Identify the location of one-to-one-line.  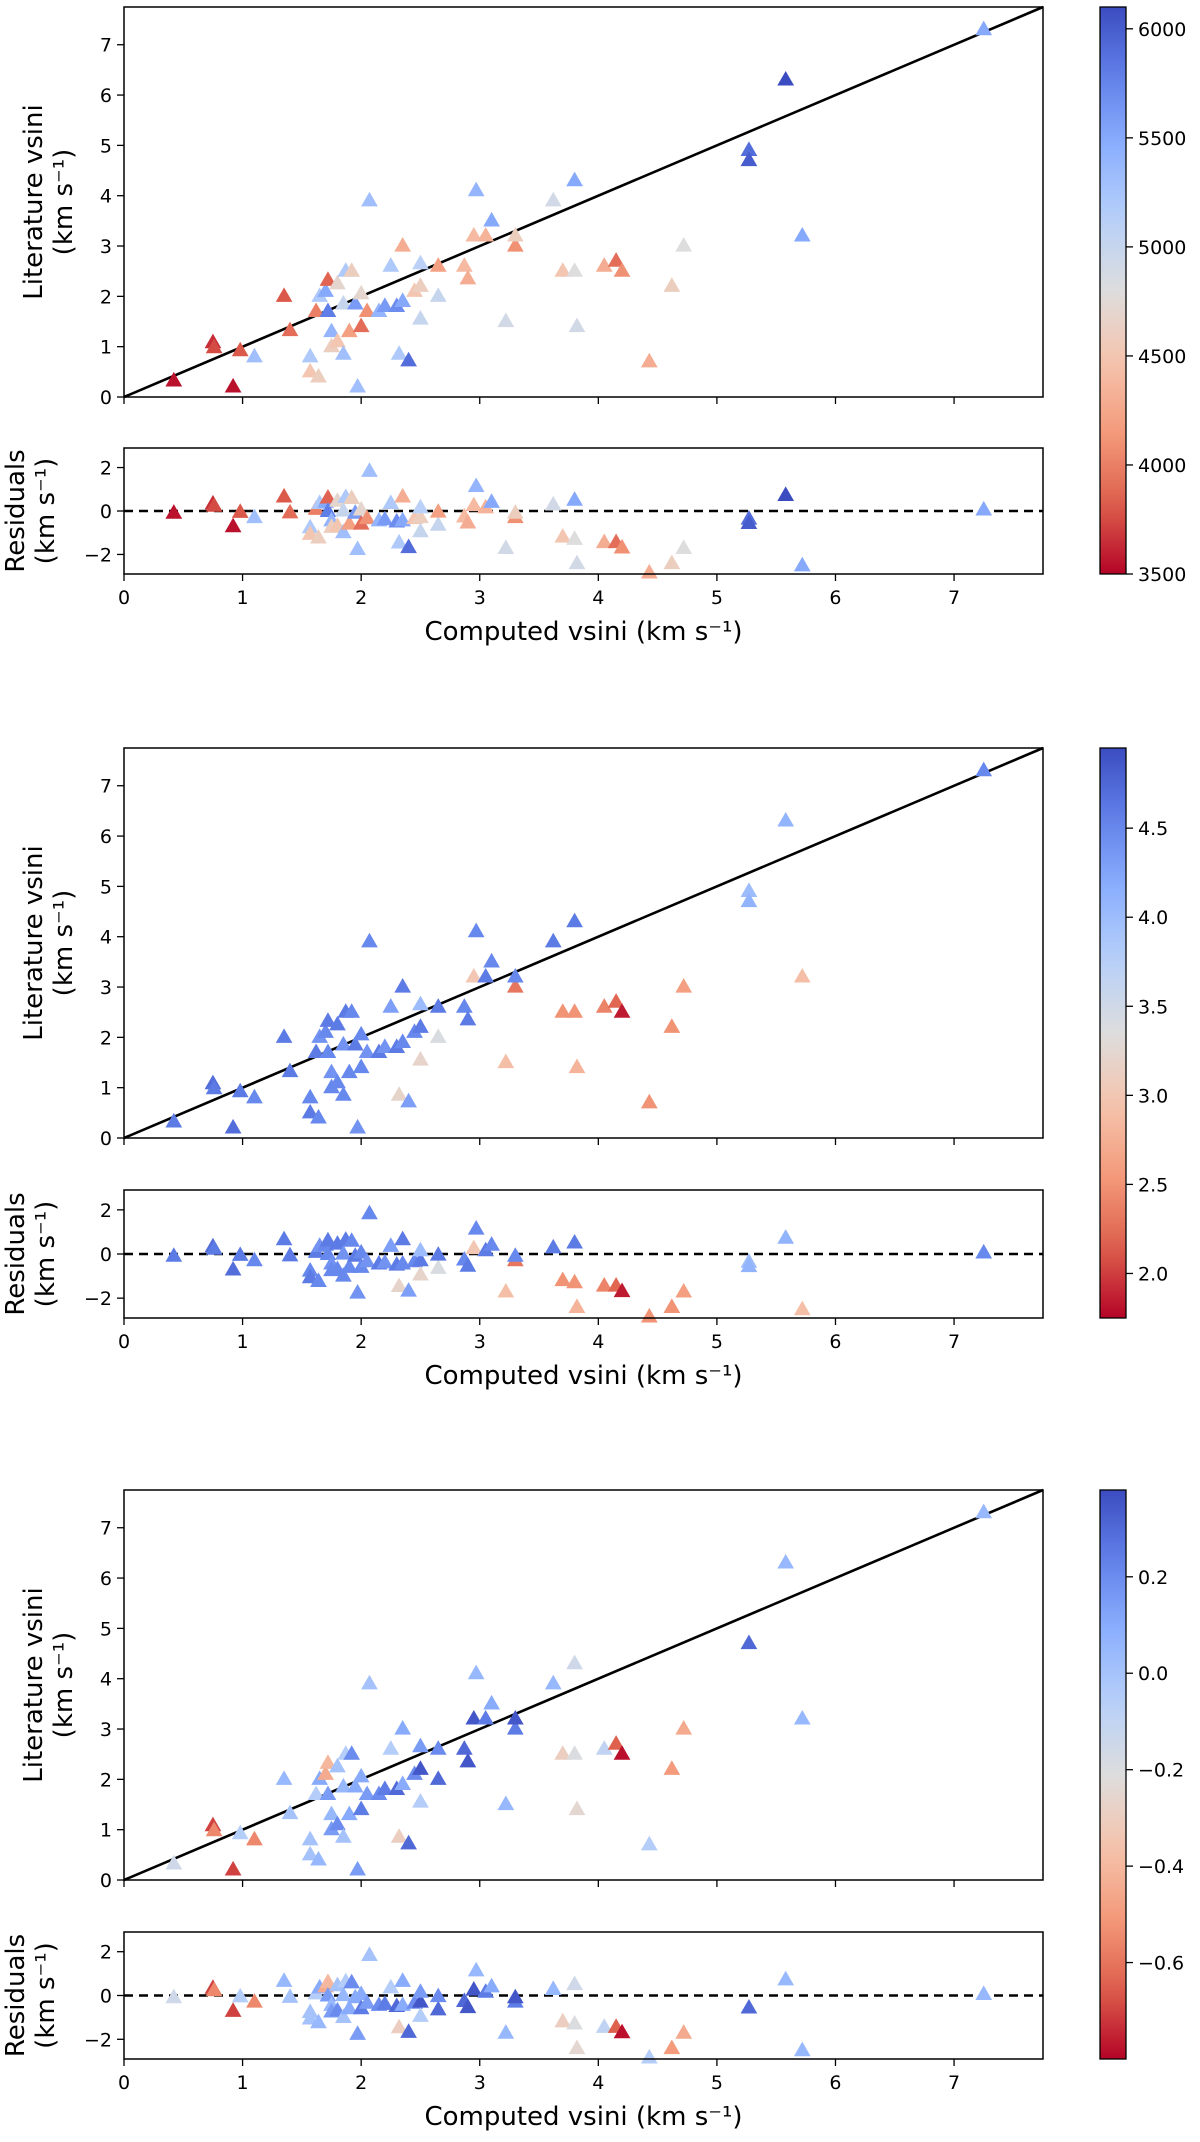
(583, 202).